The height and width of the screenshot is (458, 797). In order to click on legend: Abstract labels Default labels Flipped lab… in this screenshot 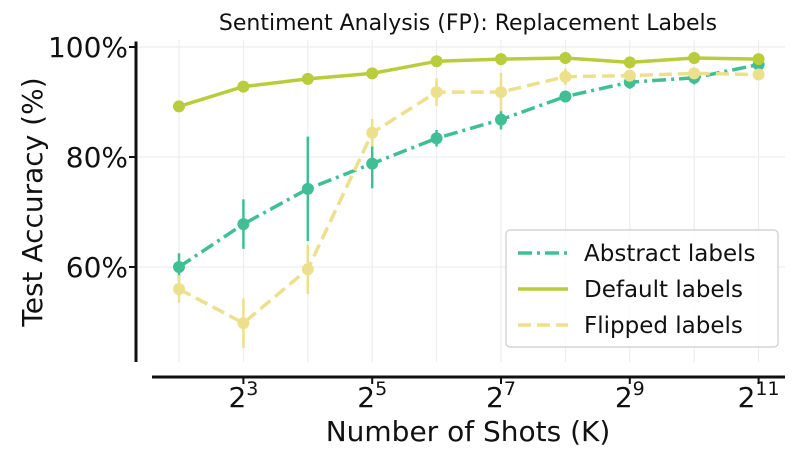, I will do `click(642, 288)`.